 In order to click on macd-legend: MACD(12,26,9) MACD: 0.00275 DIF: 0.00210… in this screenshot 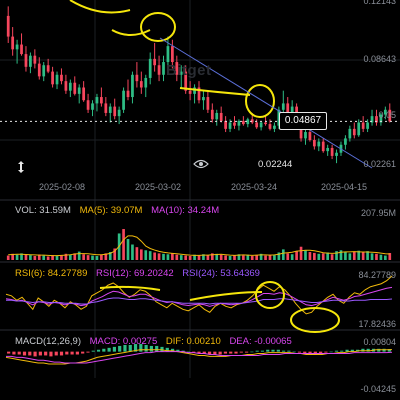, I will do `click(156, 341)`.